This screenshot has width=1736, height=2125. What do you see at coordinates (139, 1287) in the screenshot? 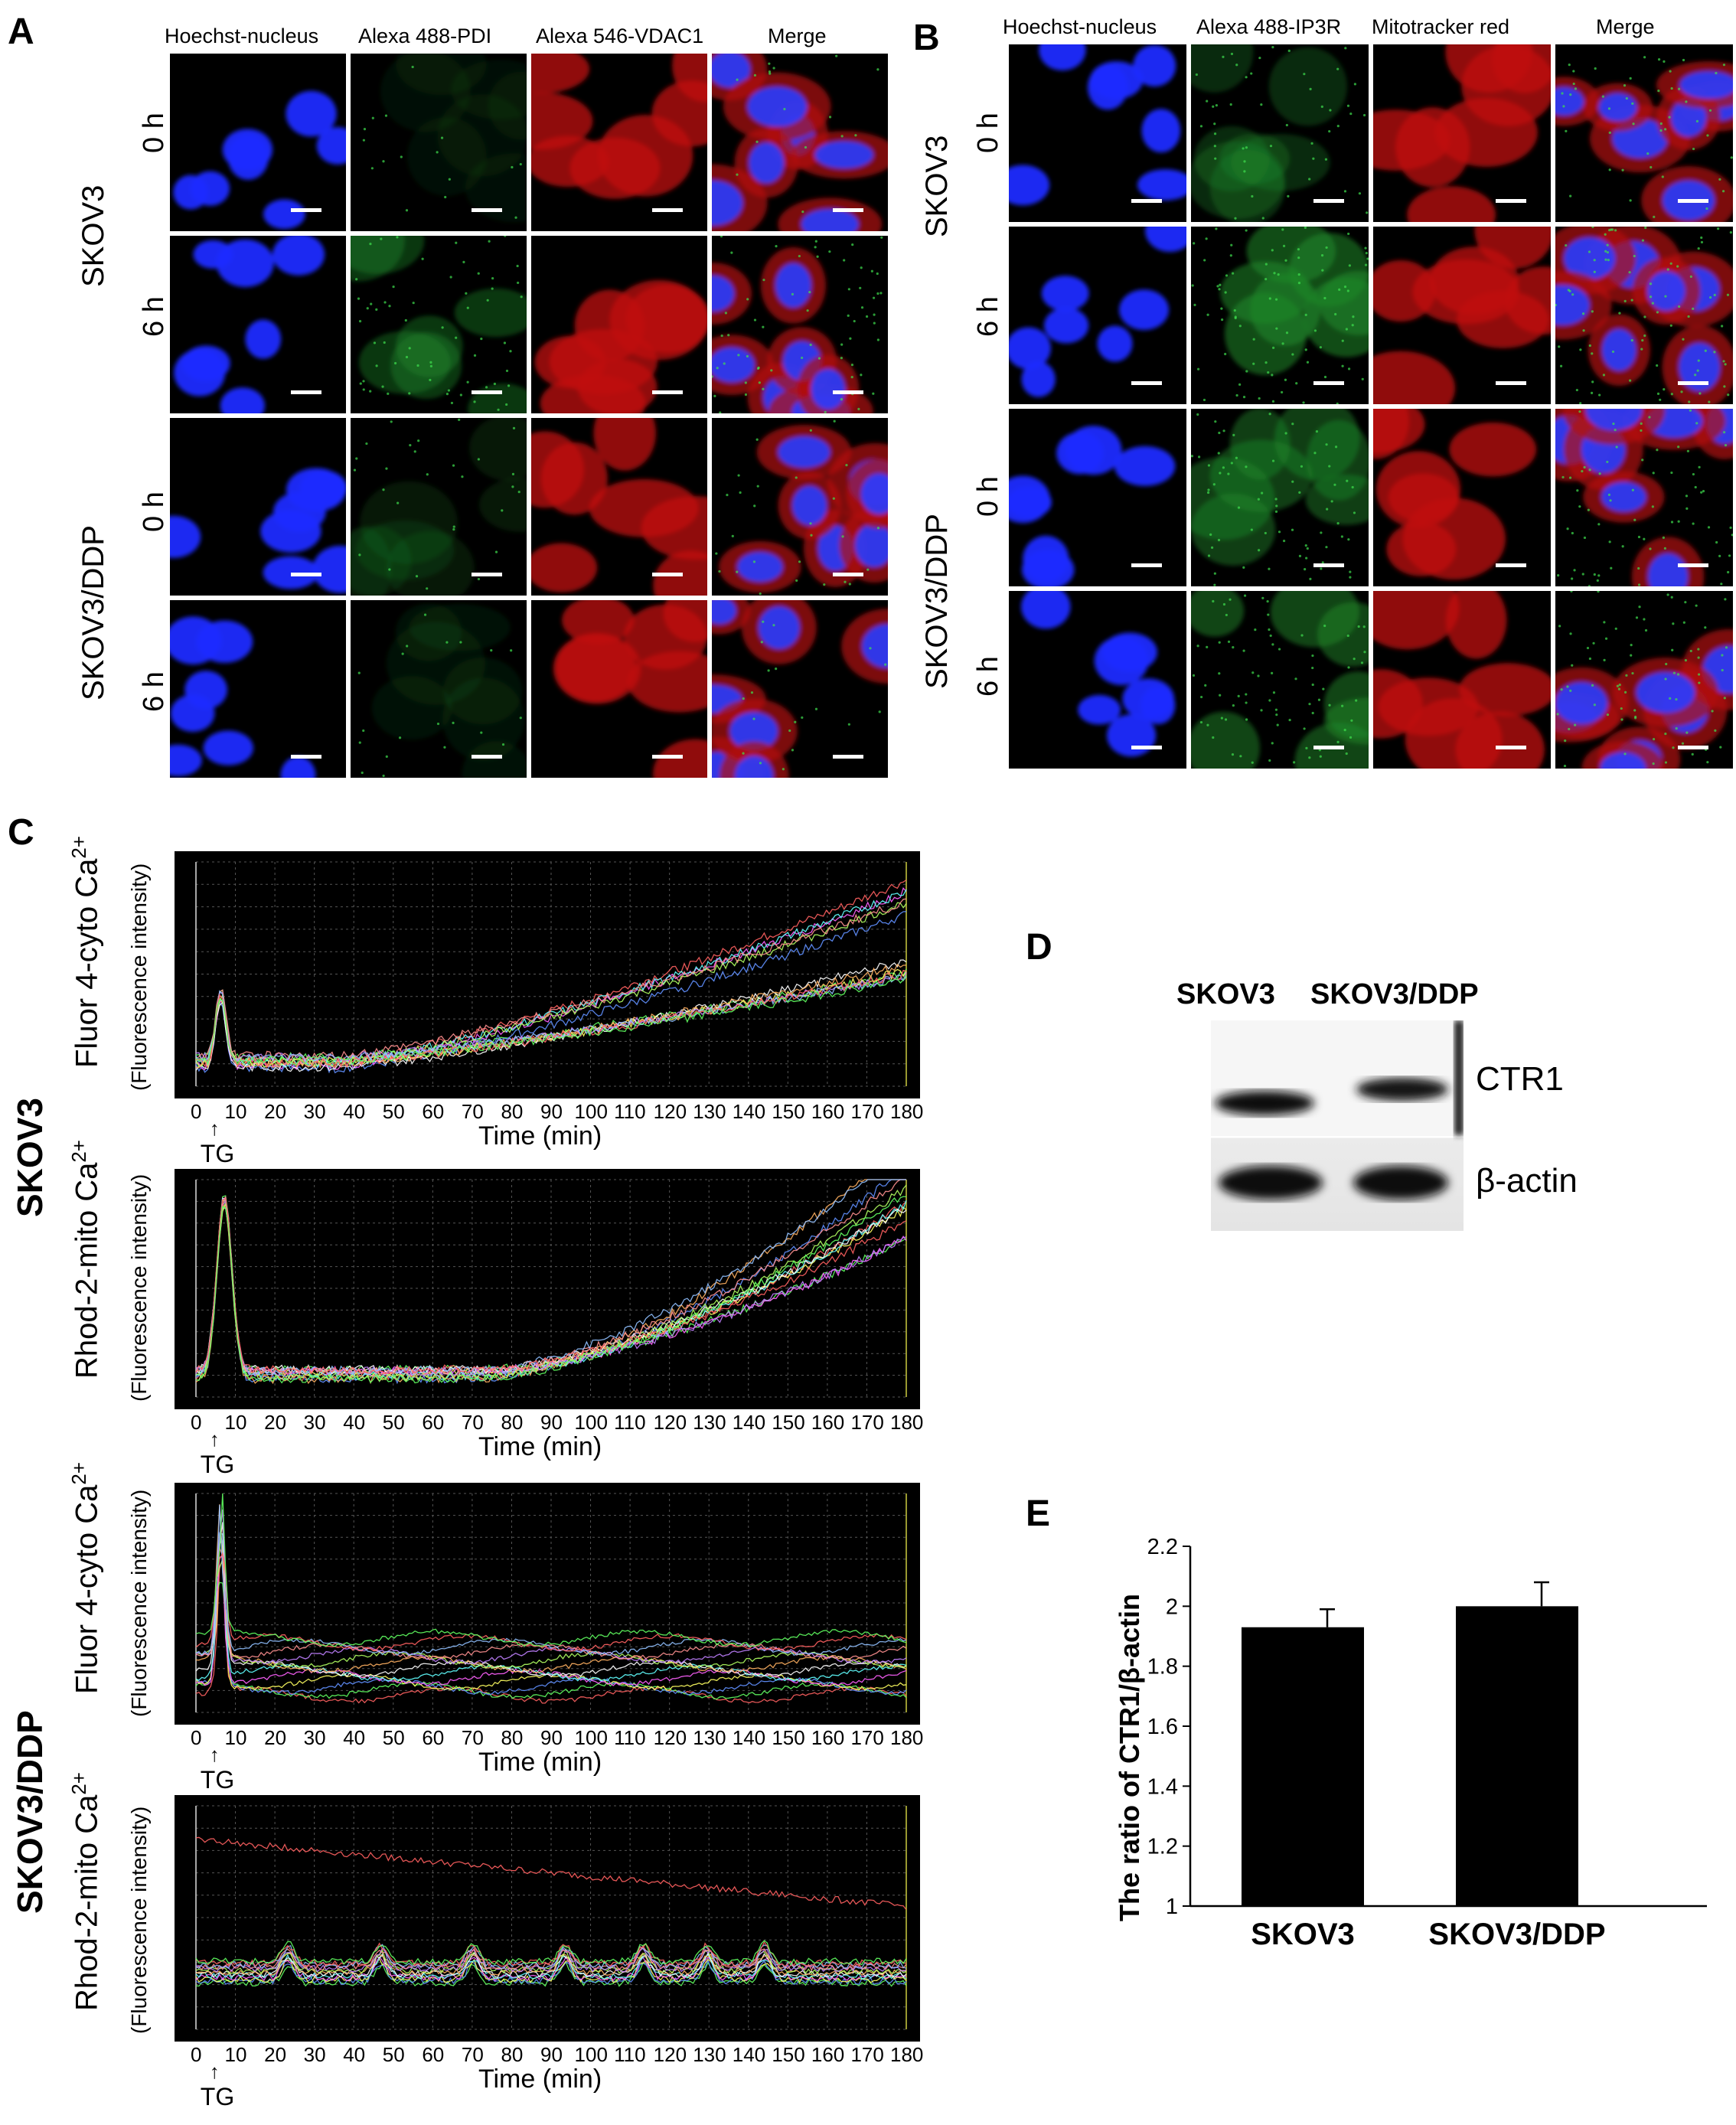
I see `trace-ysub-2: (Fluorescence intensity)` at bounding box center [139, 1287].